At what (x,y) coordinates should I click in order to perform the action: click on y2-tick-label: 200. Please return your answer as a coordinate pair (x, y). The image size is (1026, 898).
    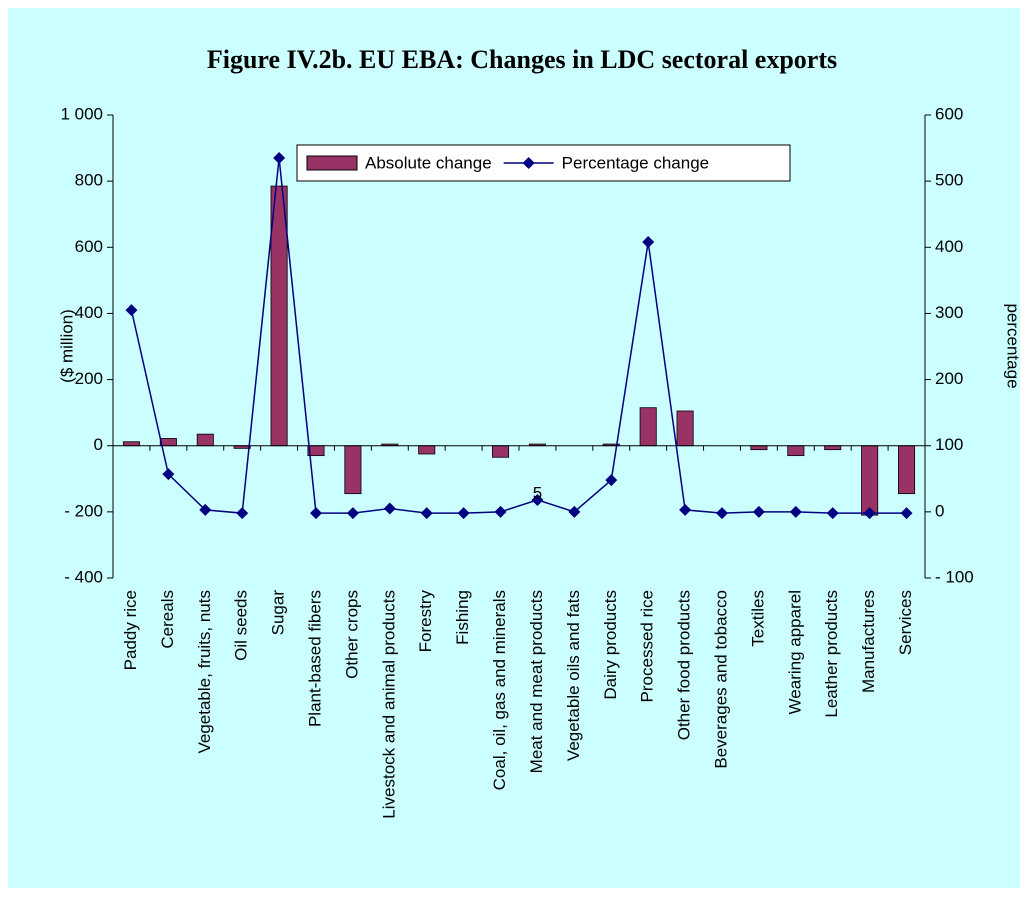
    Looking at the image, I should click on (949, 378).